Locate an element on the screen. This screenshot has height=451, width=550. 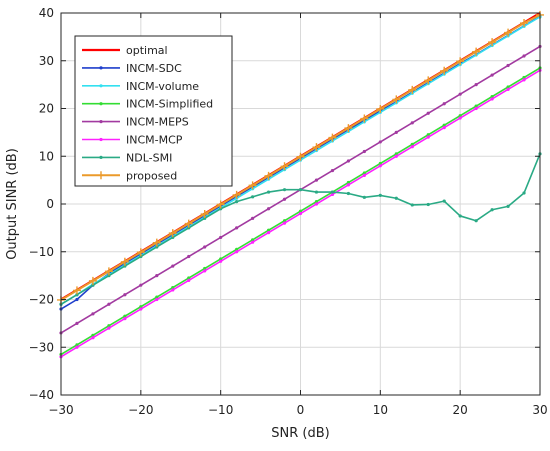
y-axis-title: Output SINR (dB) is located at coordinates (12, 204).